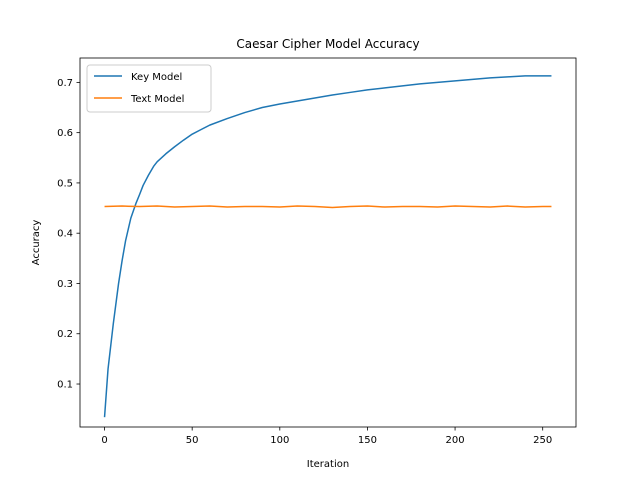  Describe the element at coordinates (192, 440) in the screenshot. I see `x-tick-label-50: 50` at that location.